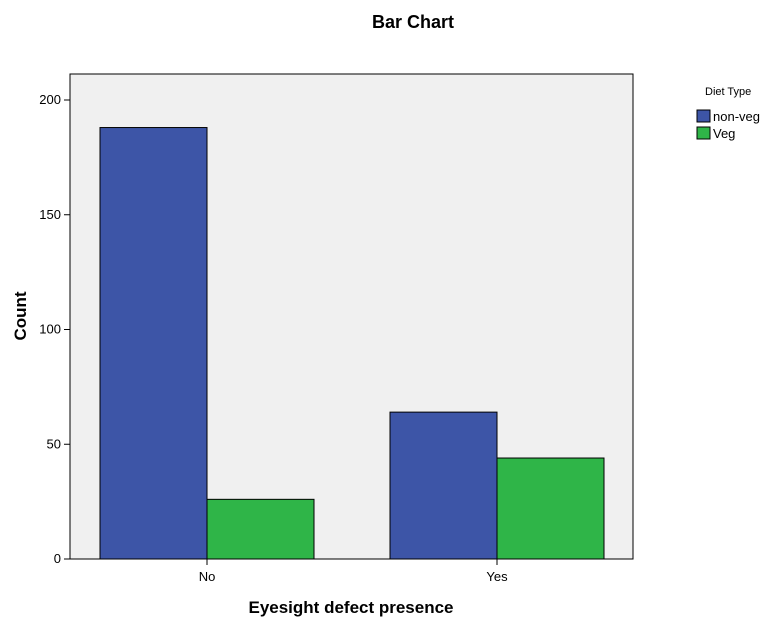  I want to click on y-axis-label: Count, so click(20, 315).